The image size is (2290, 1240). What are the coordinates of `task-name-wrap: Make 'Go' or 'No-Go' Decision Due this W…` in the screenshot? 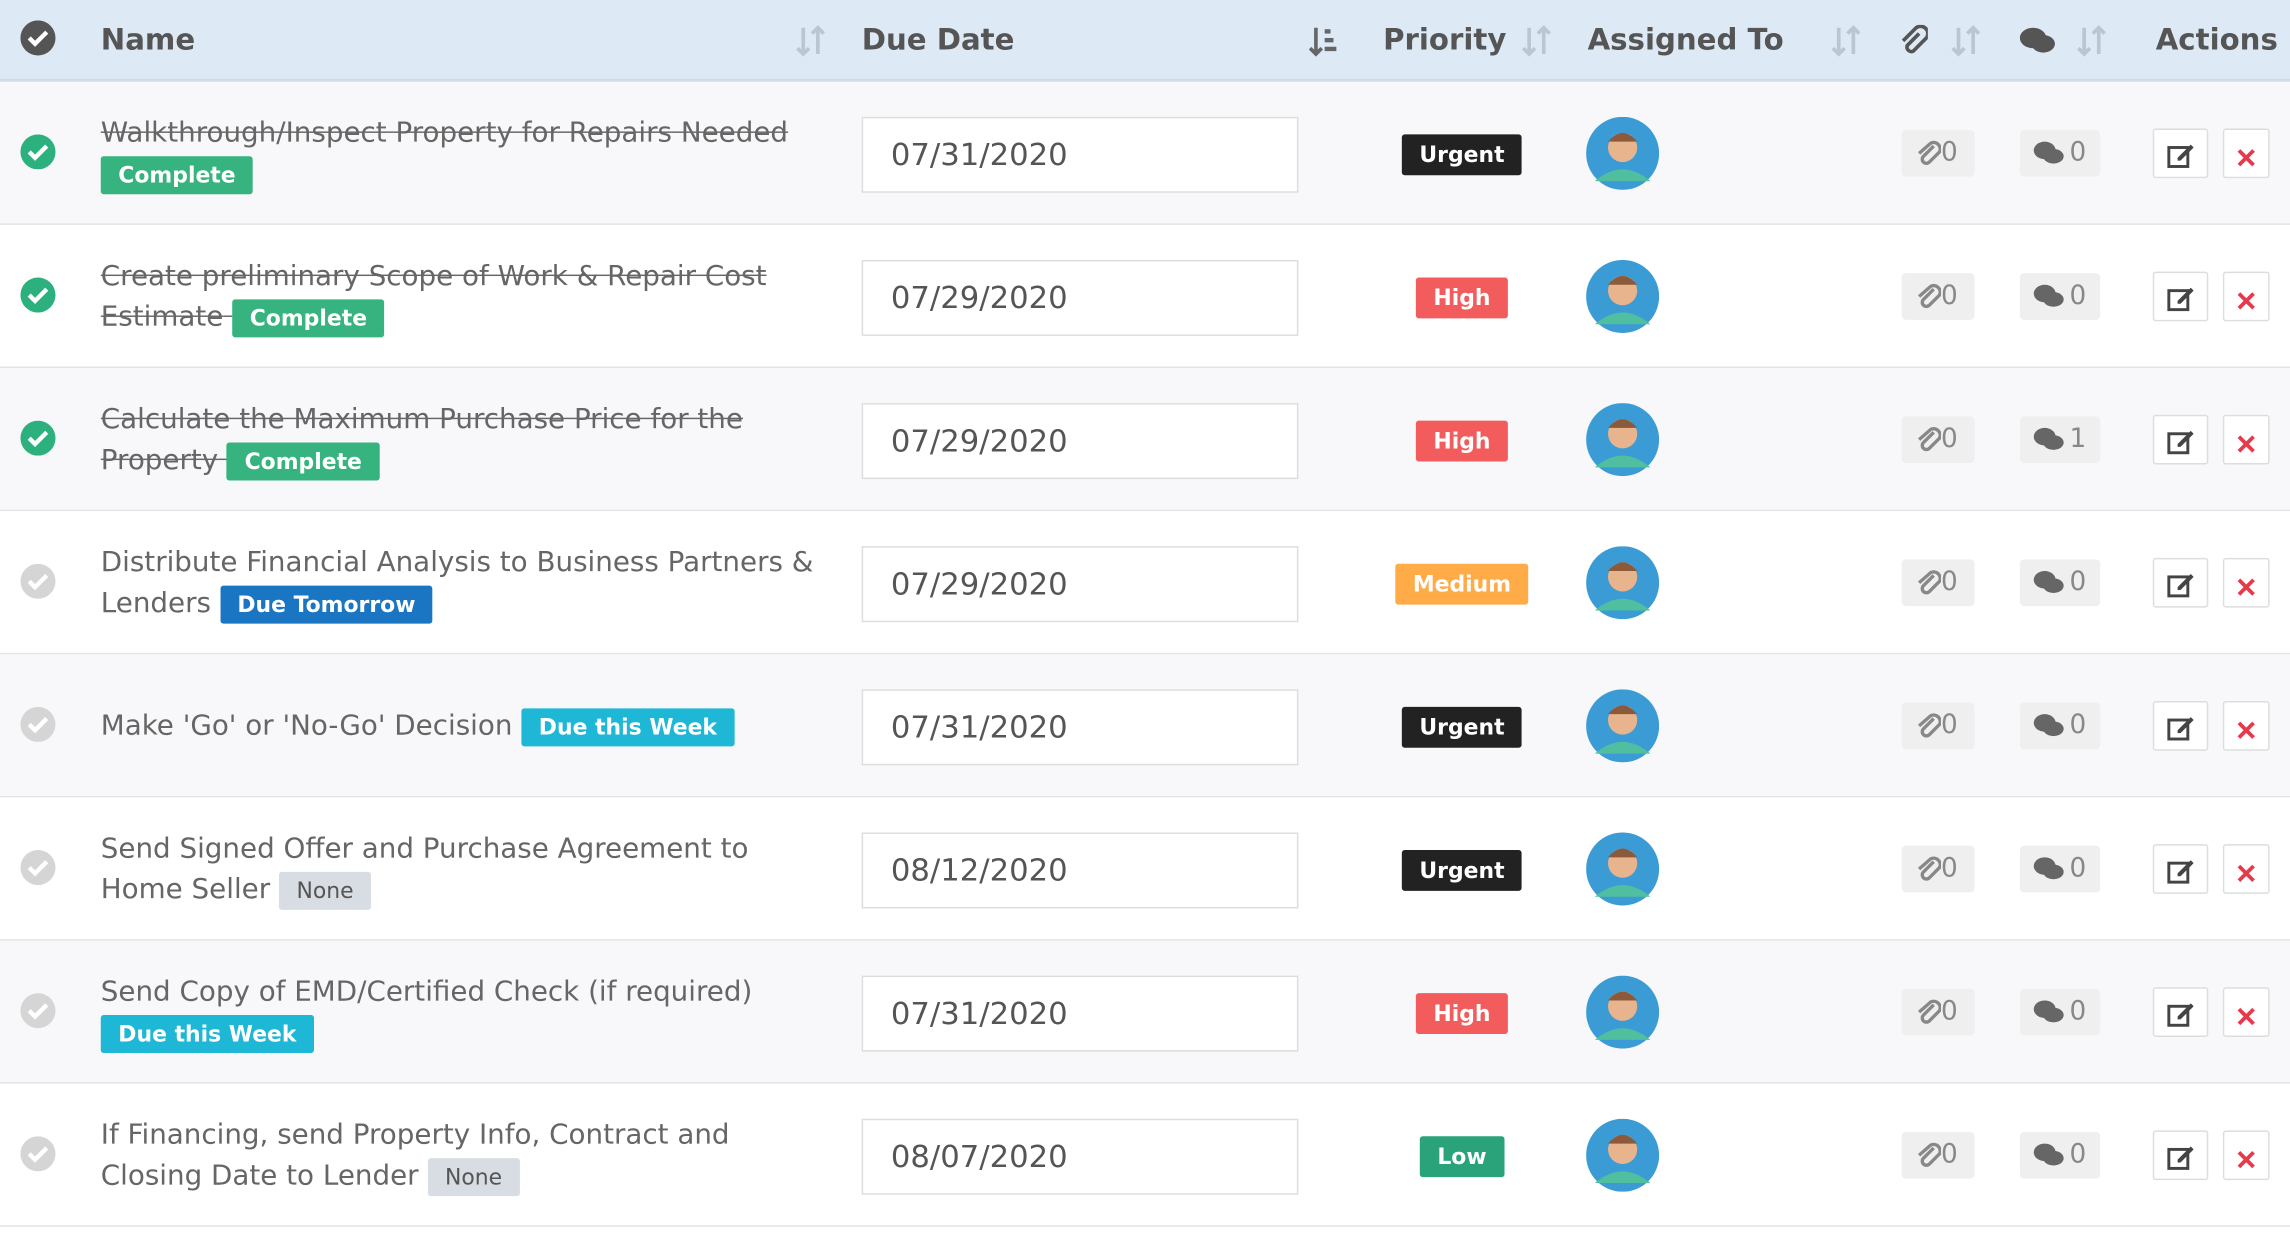 It's located at (418, 725).